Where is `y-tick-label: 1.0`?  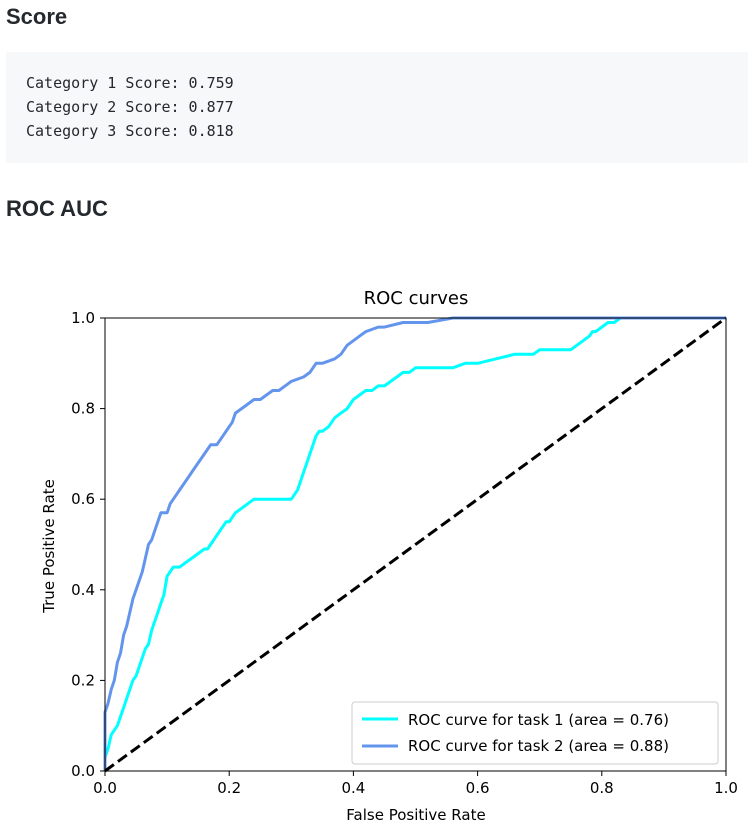
y-tick-label: 1.0 is located at coordinates (83, 318).